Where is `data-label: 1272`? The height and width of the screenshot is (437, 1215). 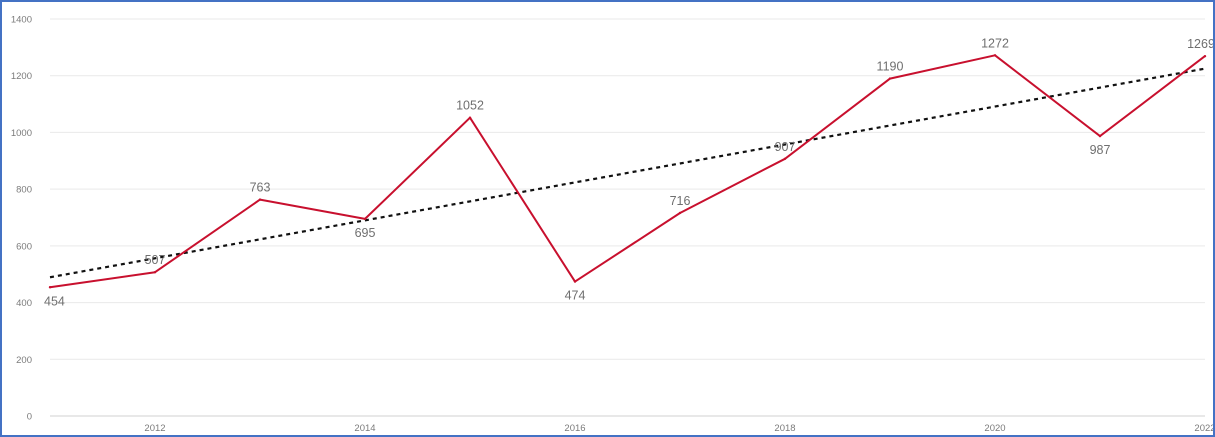
data-label: 1272 is located at coordinates (995, 43).